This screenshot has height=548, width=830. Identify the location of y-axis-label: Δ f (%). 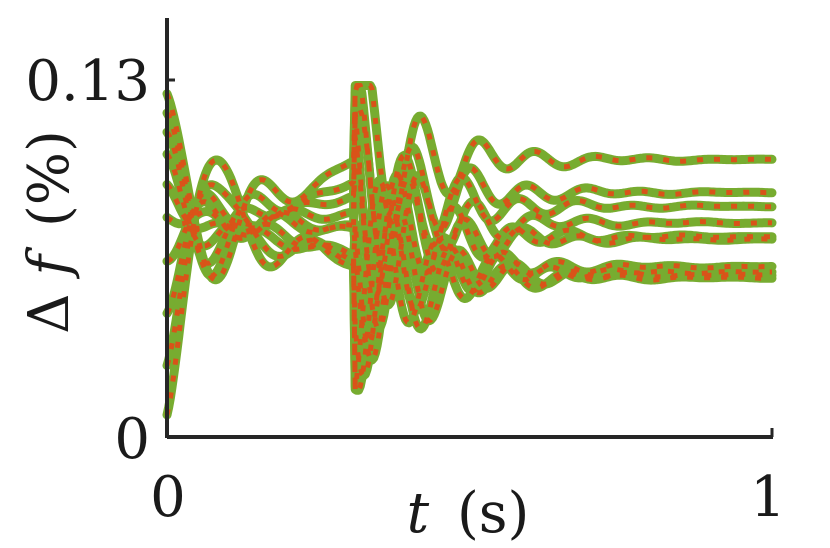
(49, 232).